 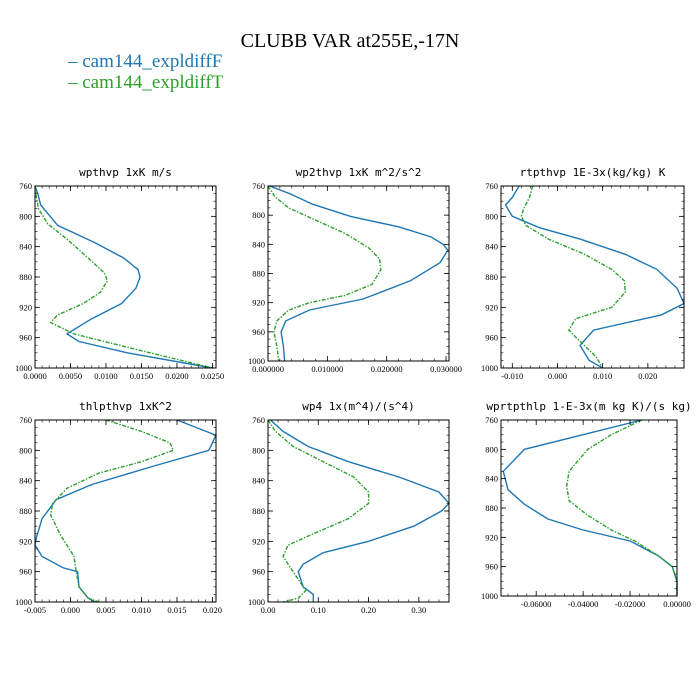 I want to click on x-tick-label: -0.04000, so click(x=583, y=604).